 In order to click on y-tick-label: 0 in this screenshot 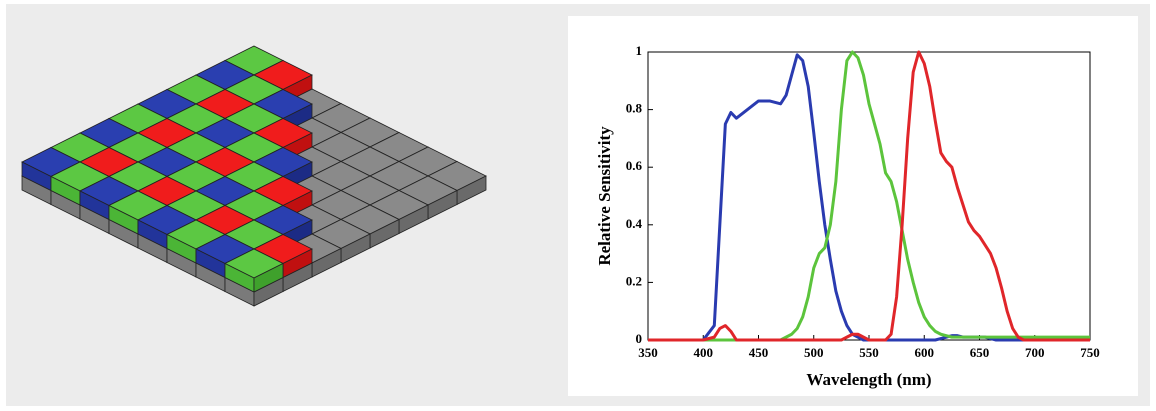, I will do `click(639, 338)`.